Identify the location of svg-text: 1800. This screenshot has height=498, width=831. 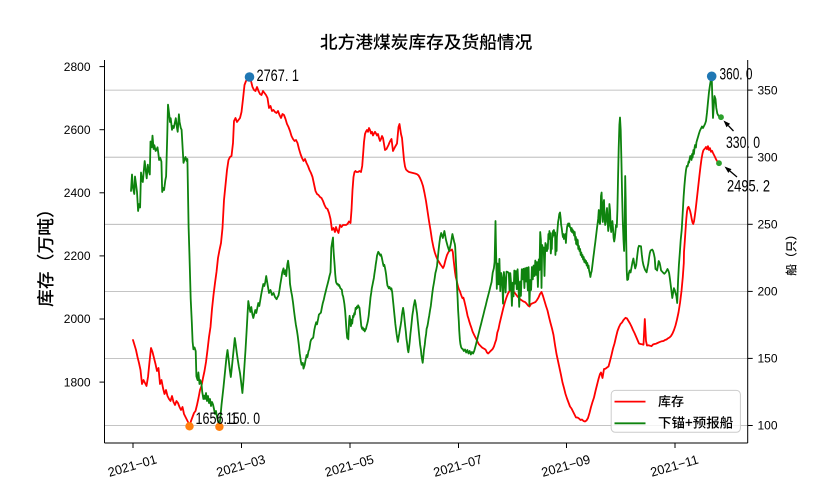
(77, 382).